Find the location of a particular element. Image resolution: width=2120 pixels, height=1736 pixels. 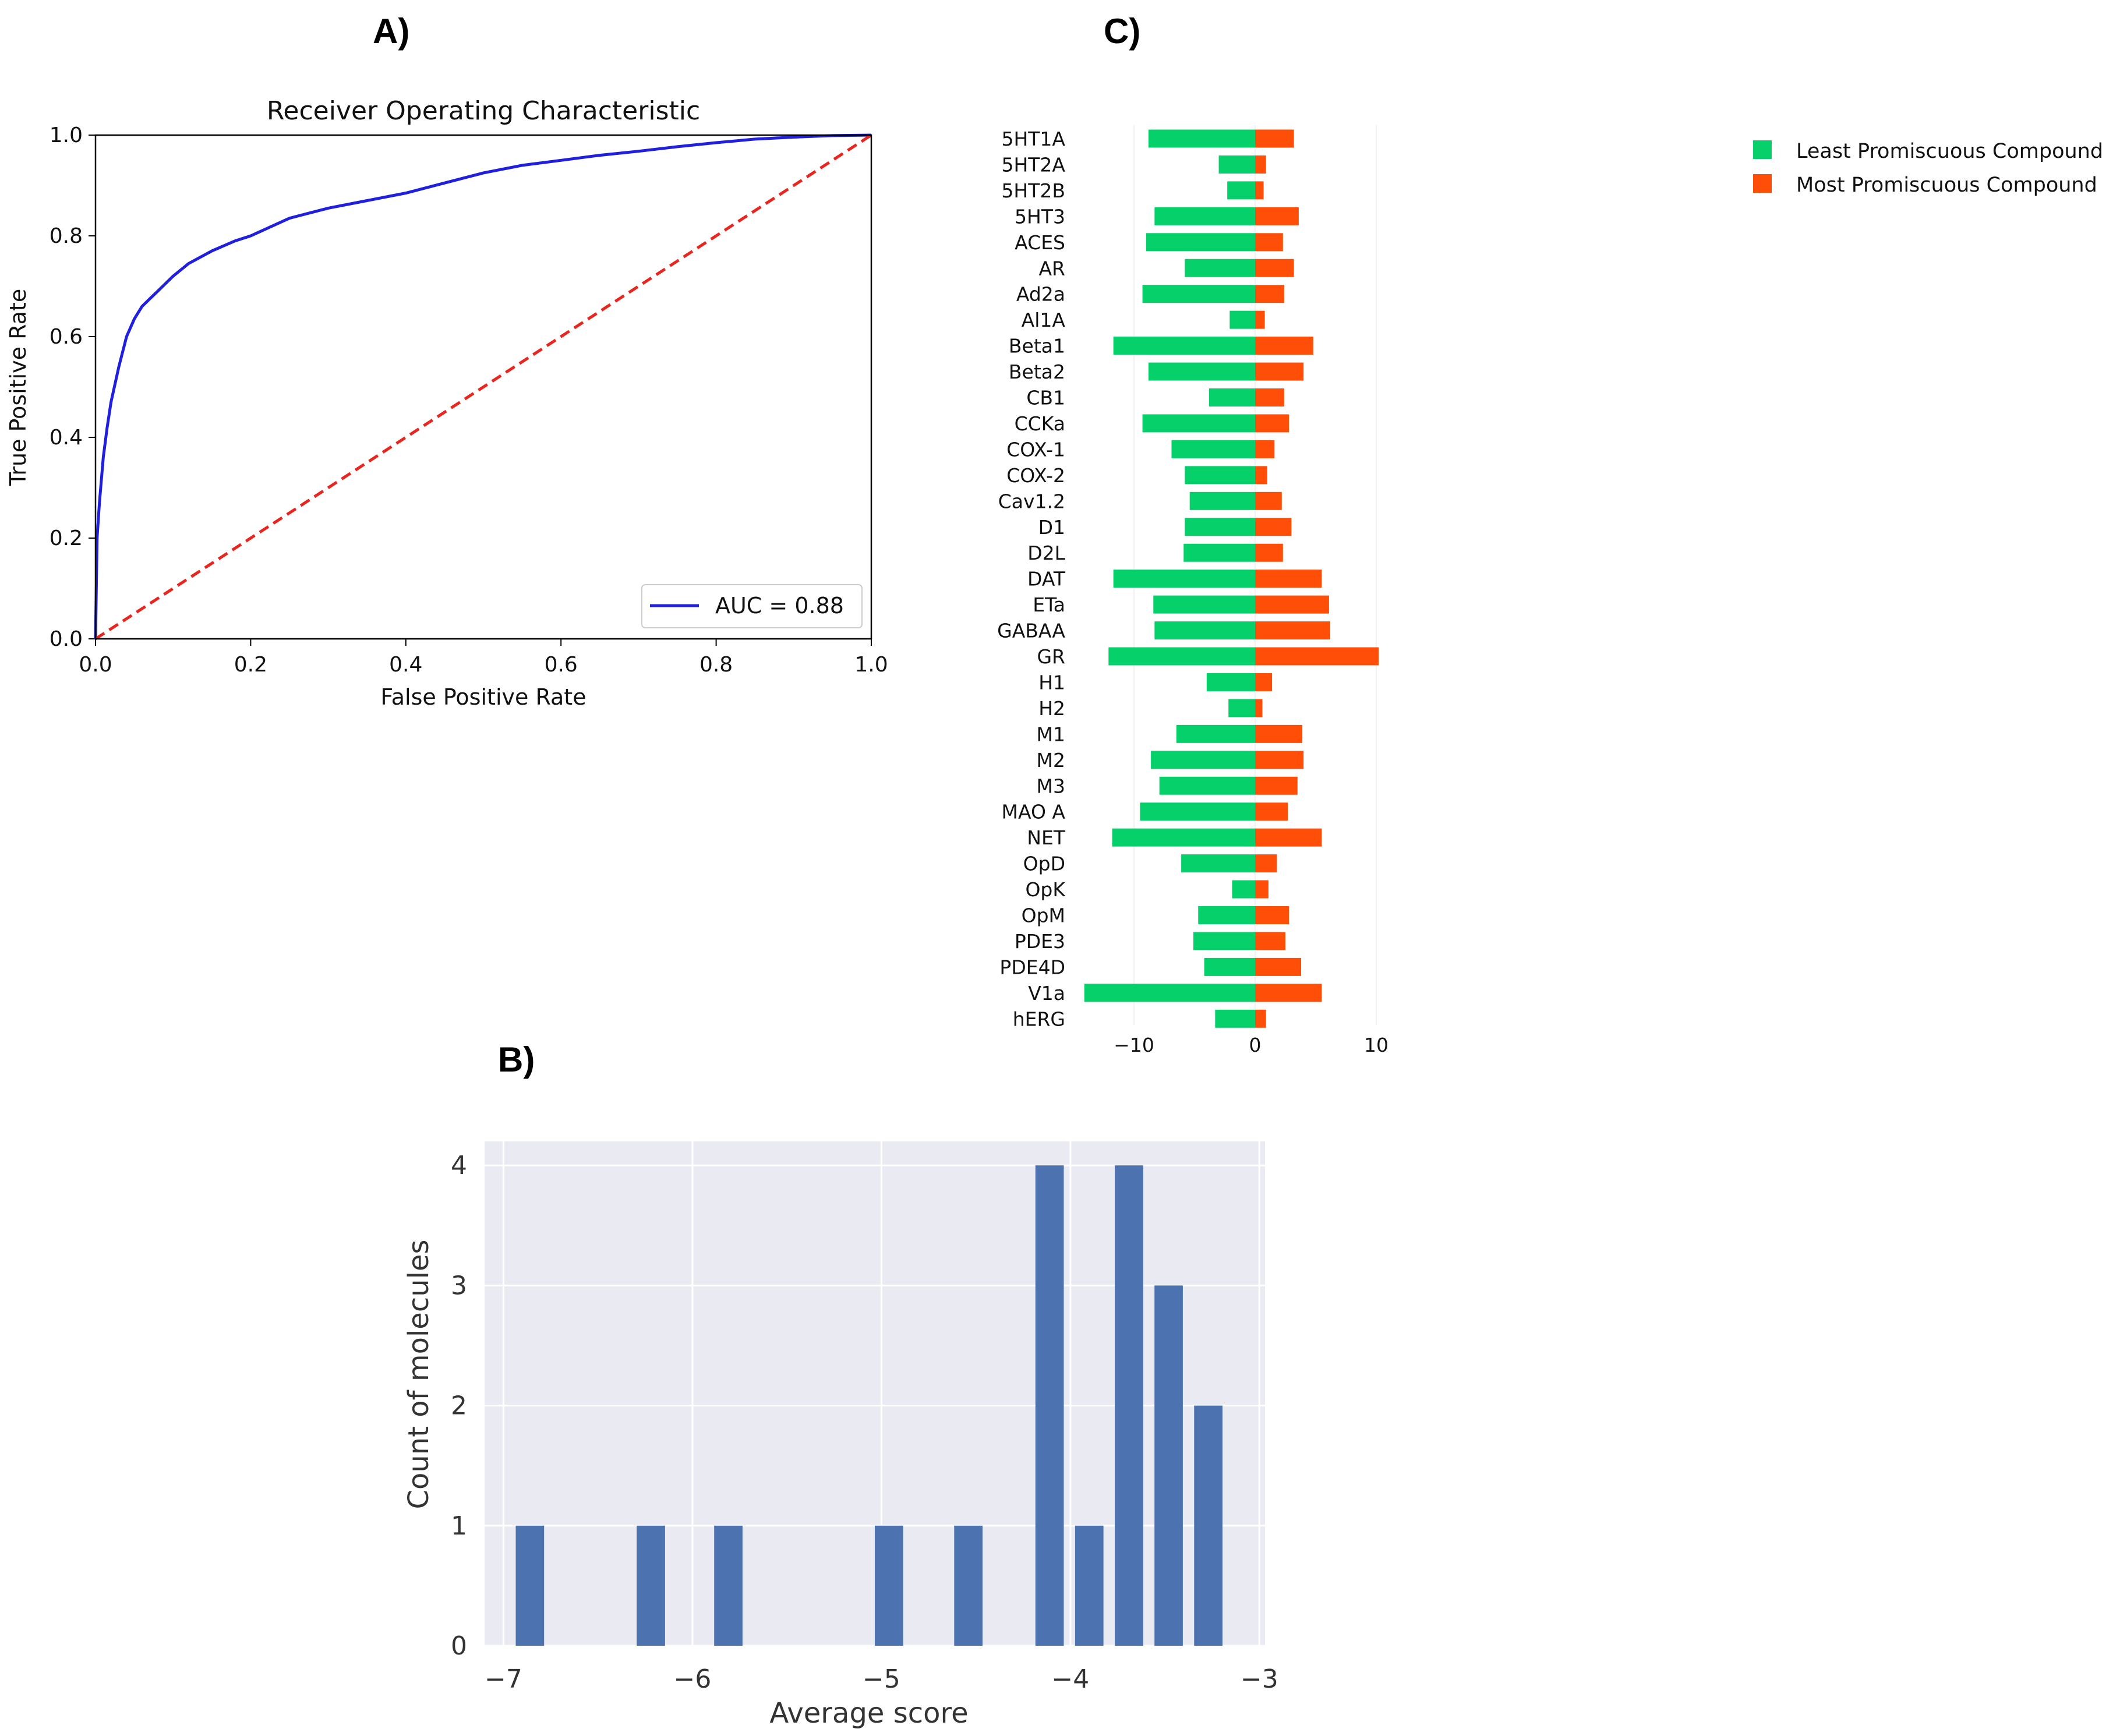

category-label: CCKa is located at coordinates (1040, 423).